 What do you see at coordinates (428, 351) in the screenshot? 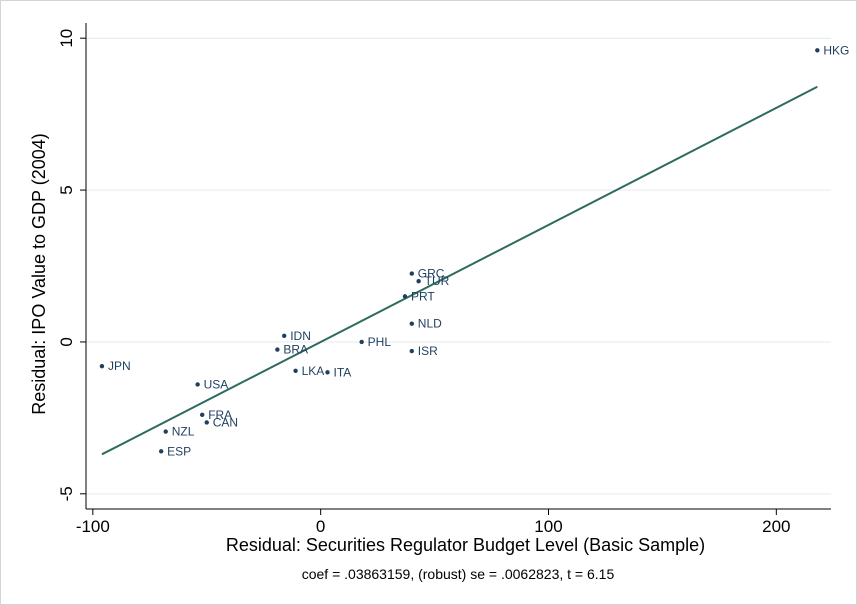
I see `point-label: ISR` at bounding box center [428, 351].